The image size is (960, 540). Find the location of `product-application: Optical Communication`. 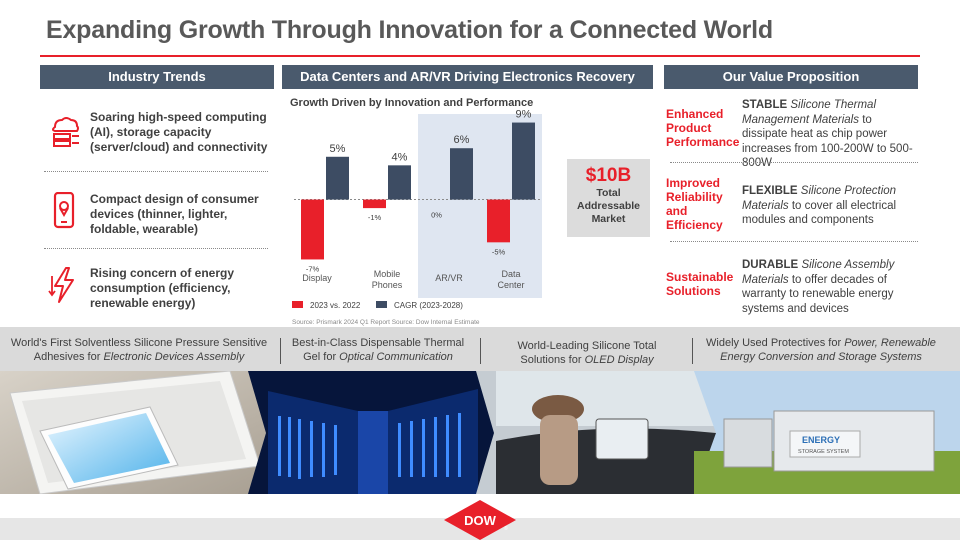

product-application: Optical Communication is located at coordinates (396, 357).